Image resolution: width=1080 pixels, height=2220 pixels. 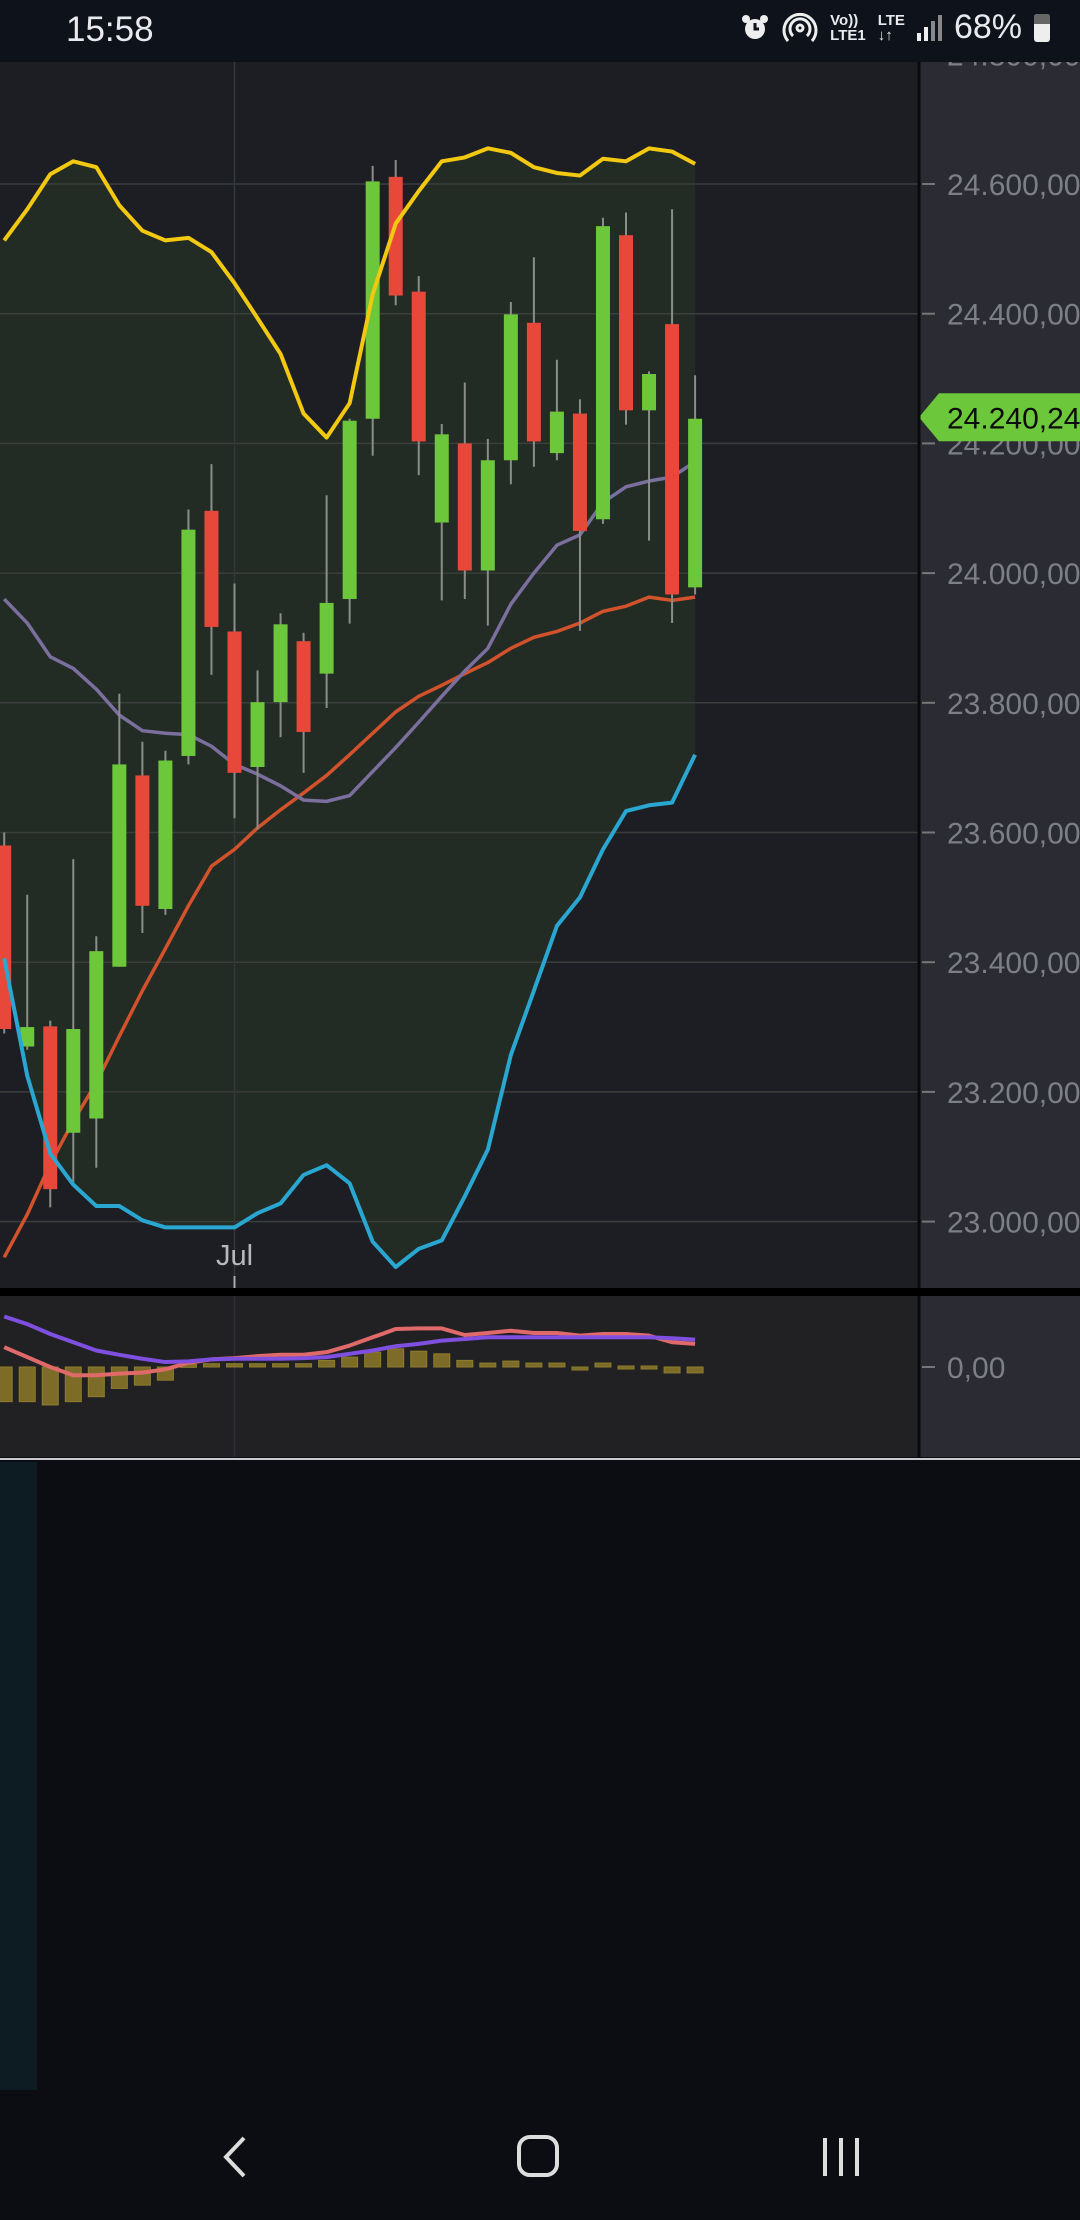 What do you see at coordinates (236, 2157) in the screenshot?
I see `back-button` at bounding box center [236, 2157].